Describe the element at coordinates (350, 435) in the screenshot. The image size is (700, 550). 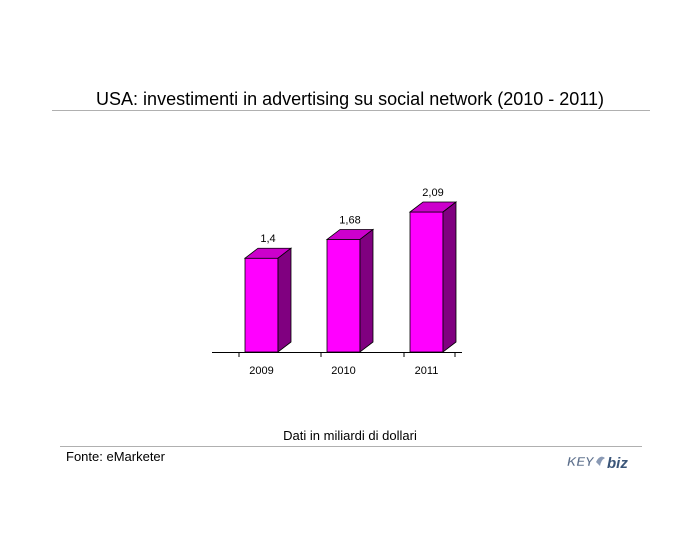
I see `units-note: Dati in miliardi di dollari` at that location.